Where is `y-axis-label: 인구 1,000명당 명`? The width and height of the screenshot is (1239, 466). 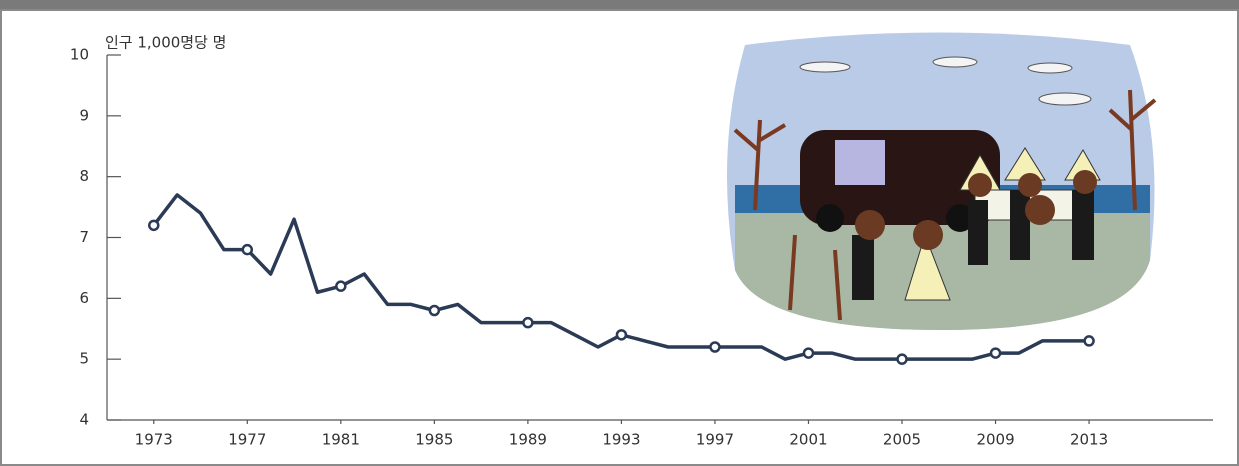 y-axis-label: 인구 1,000명당 명 is located at coordinates (165, 43).